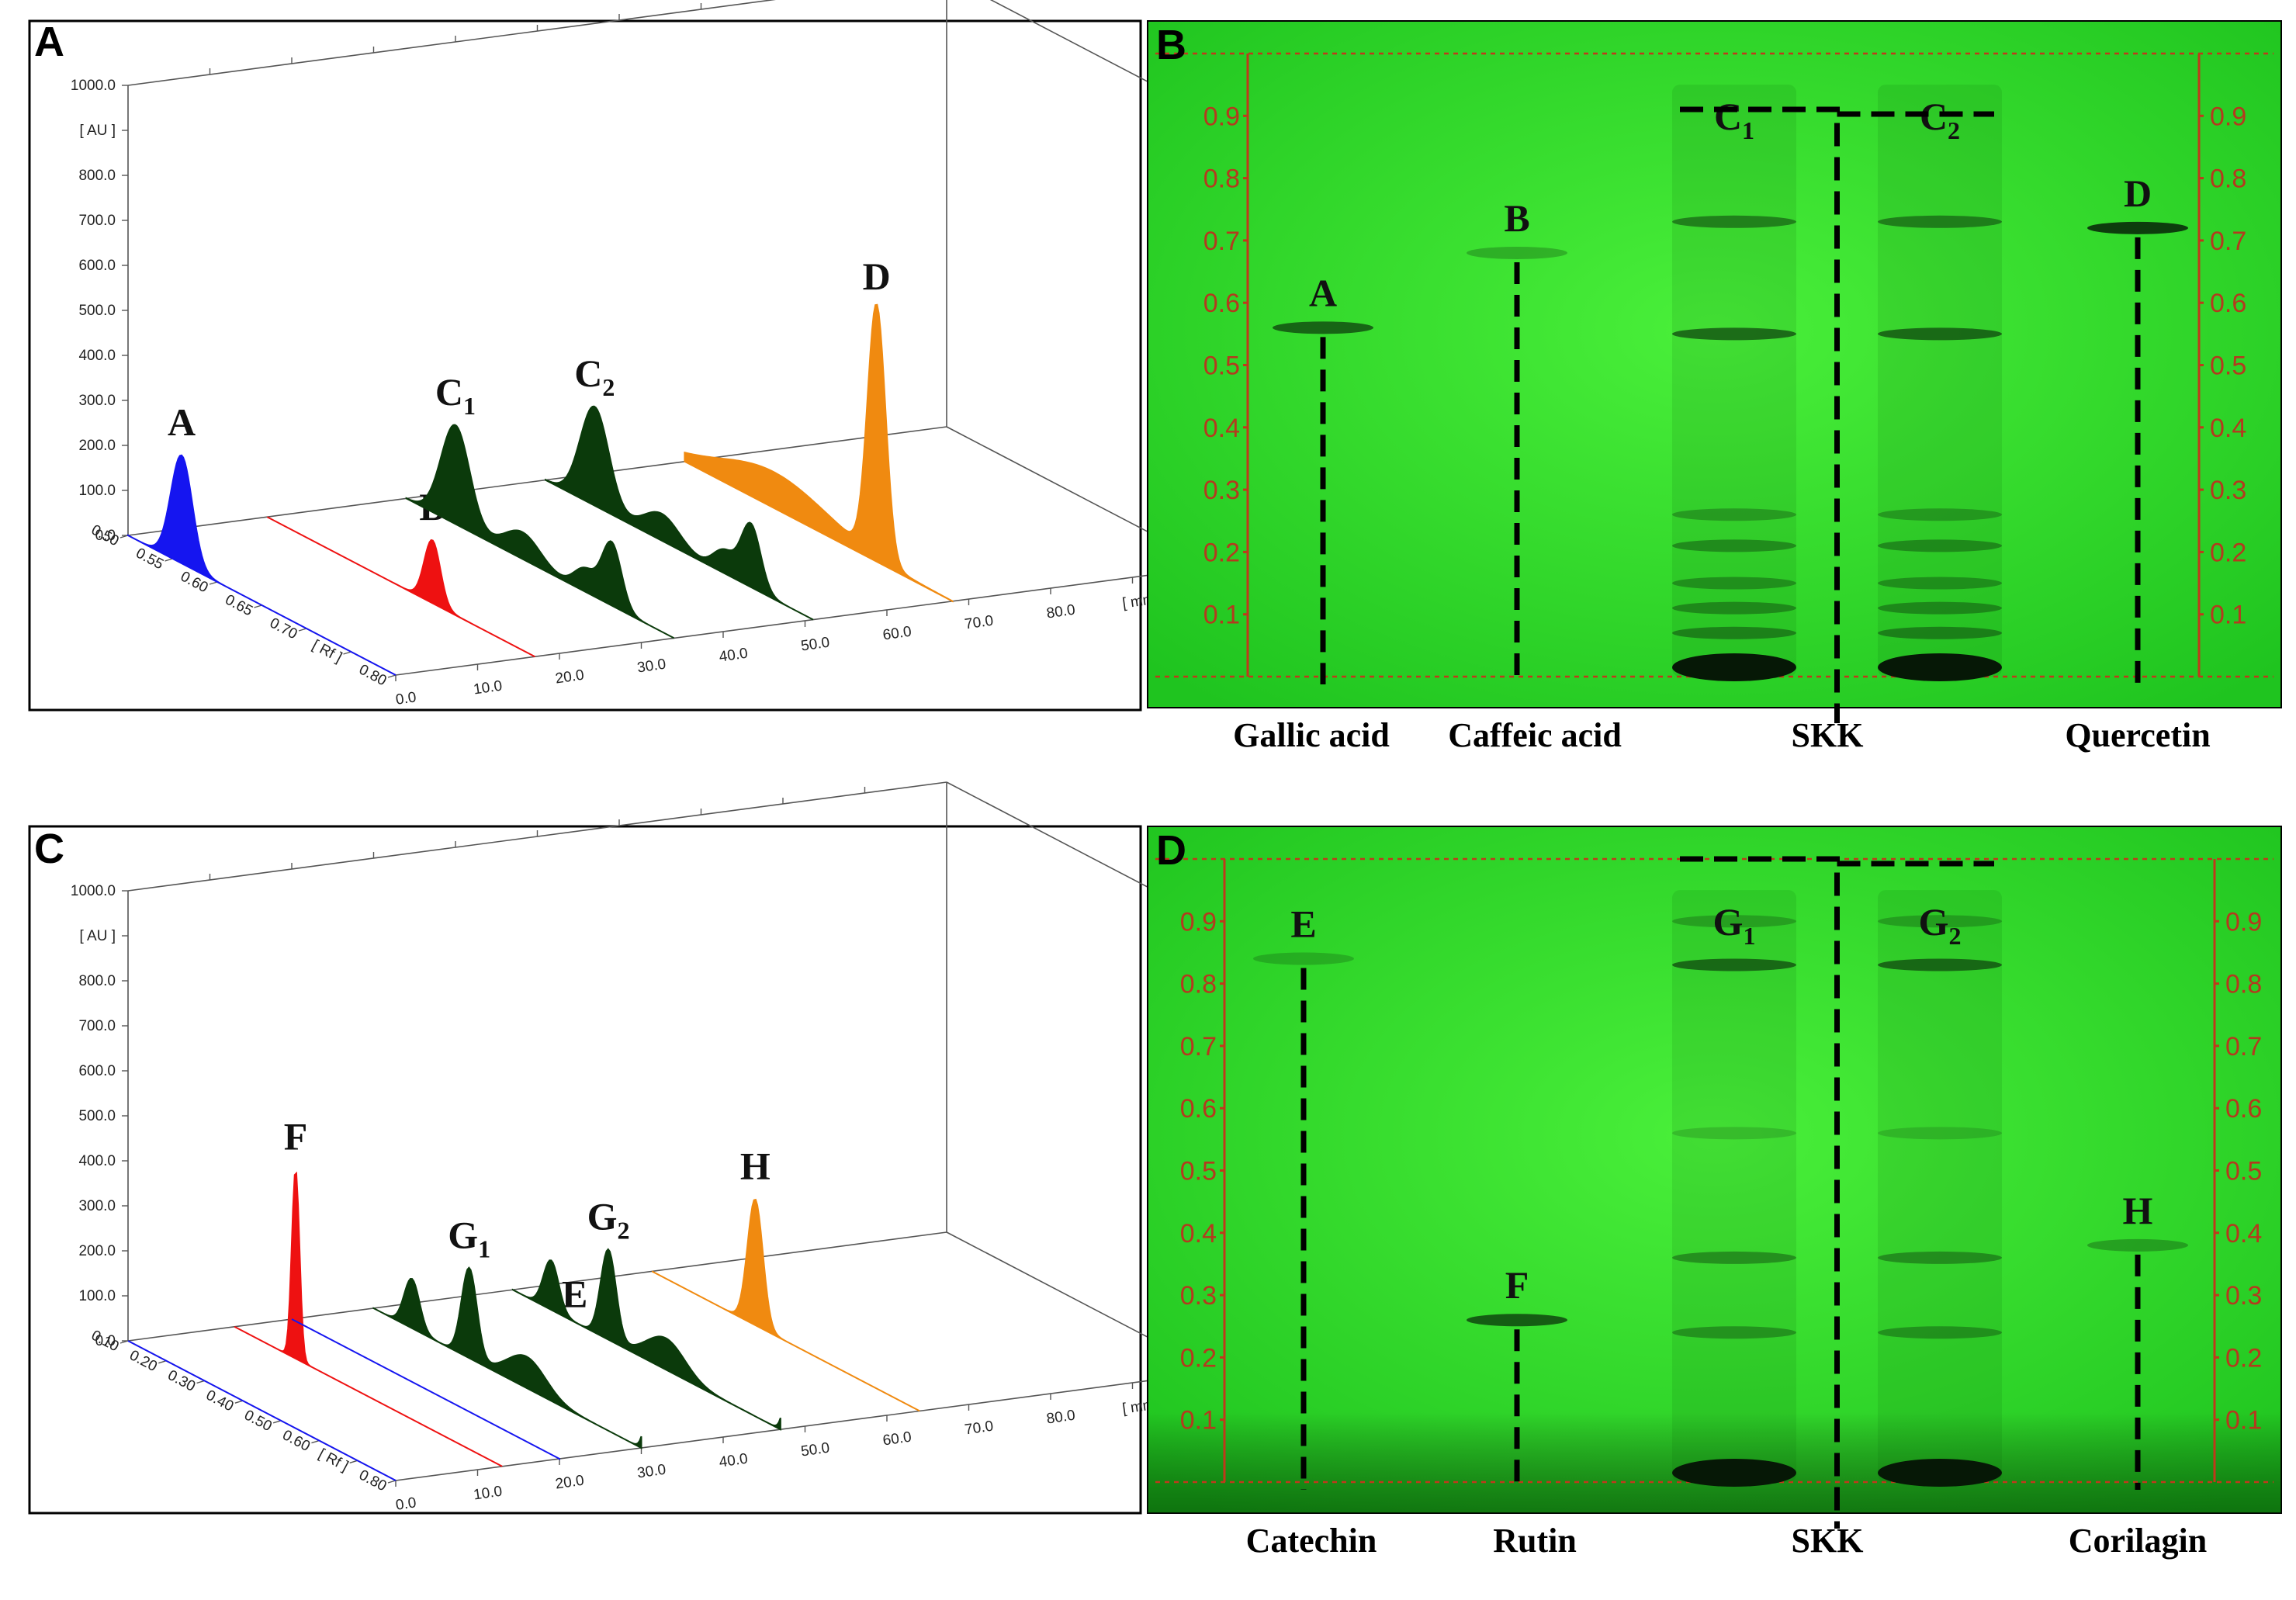 The height and width of the screenshot is (1600, 2296). Describe the element at coordinates (1535, 1541) in the screenshot. I see `lane-caption: Rutin` at that location.